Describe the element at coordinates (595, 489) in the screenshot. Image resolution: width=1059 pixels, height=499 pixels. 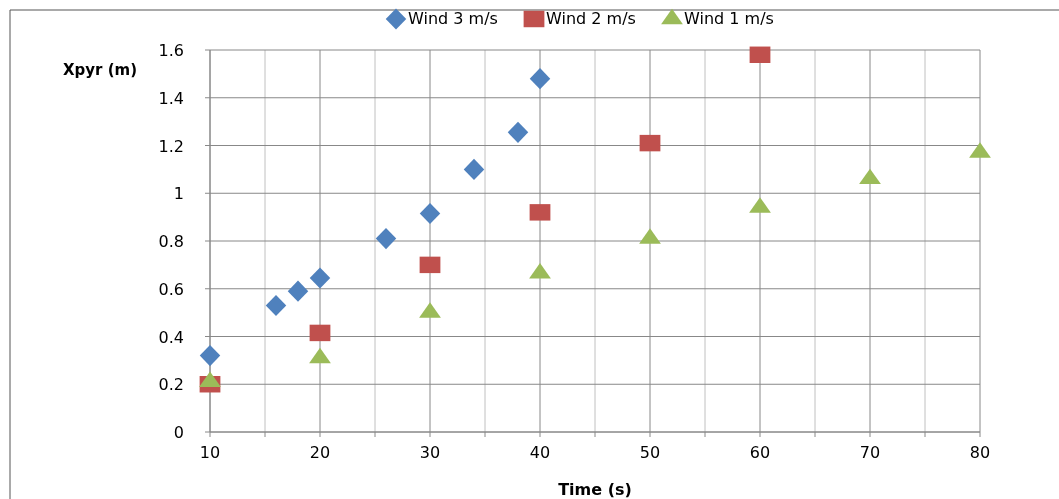
I see `x-axis-title: Time (s)` at that location.